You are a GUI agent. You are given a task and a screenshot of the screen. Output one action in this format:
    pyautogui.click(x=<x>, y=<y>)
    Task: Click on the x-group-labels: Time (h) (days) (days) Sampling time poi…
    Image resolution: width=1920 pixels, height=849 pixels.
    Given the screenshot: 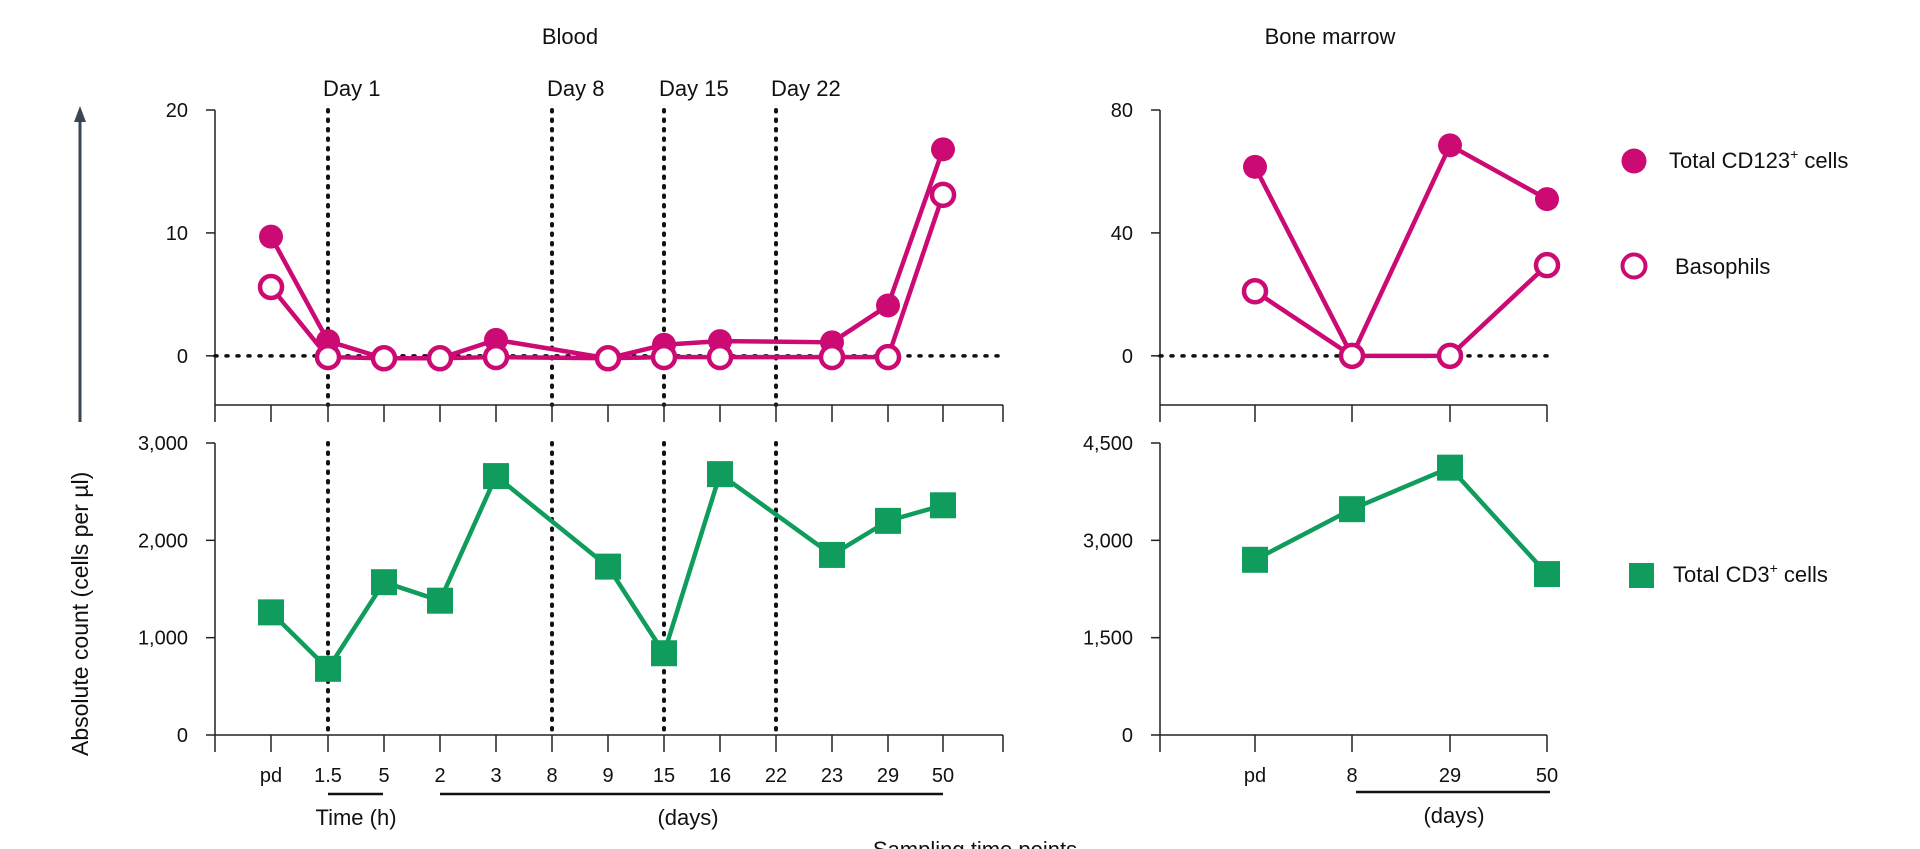 What is the action you would take?
    pyautogui.click(x=932, y=819)
    